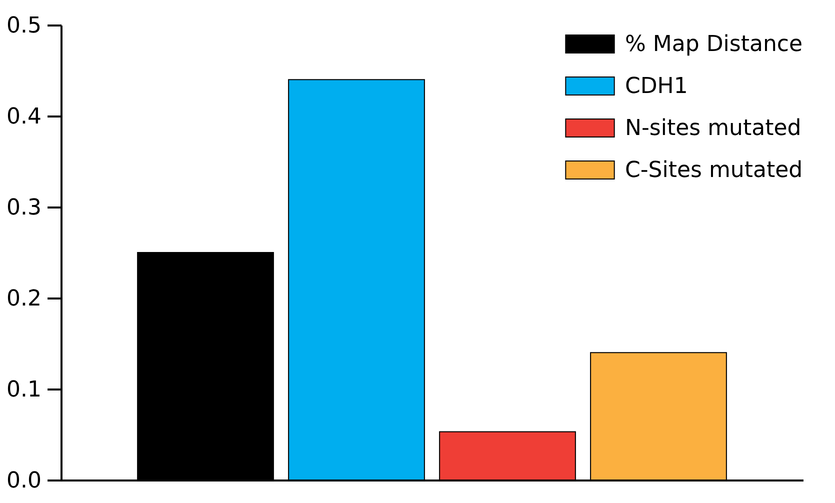  Describe the element at coordinates (24, 117) in the screenshot. I see `y-tick-label: 0.4` at that location.